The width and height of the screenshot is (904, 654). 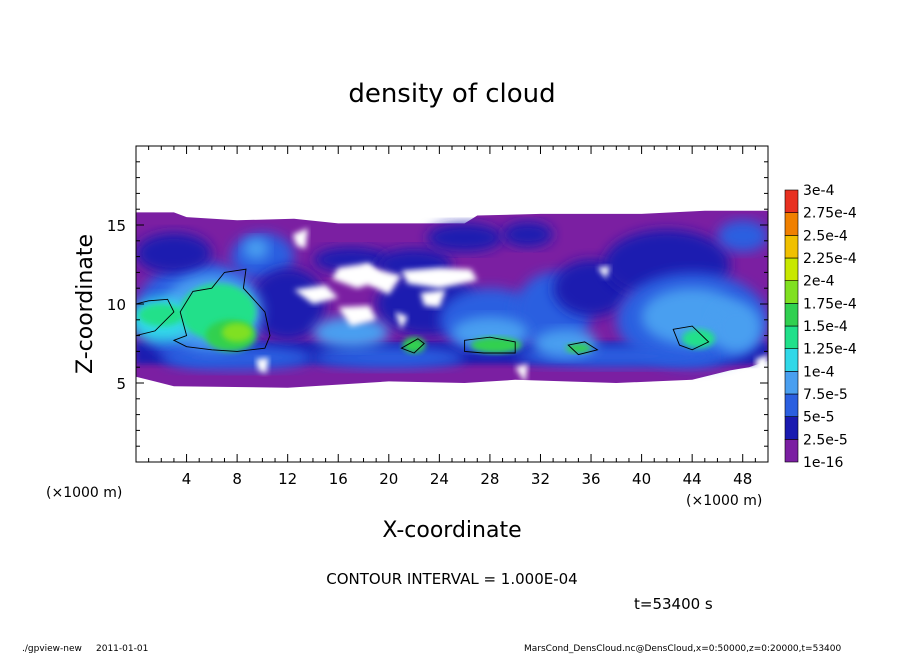 I want to click on x-tick-label: 20, so click(x=388, y=479).